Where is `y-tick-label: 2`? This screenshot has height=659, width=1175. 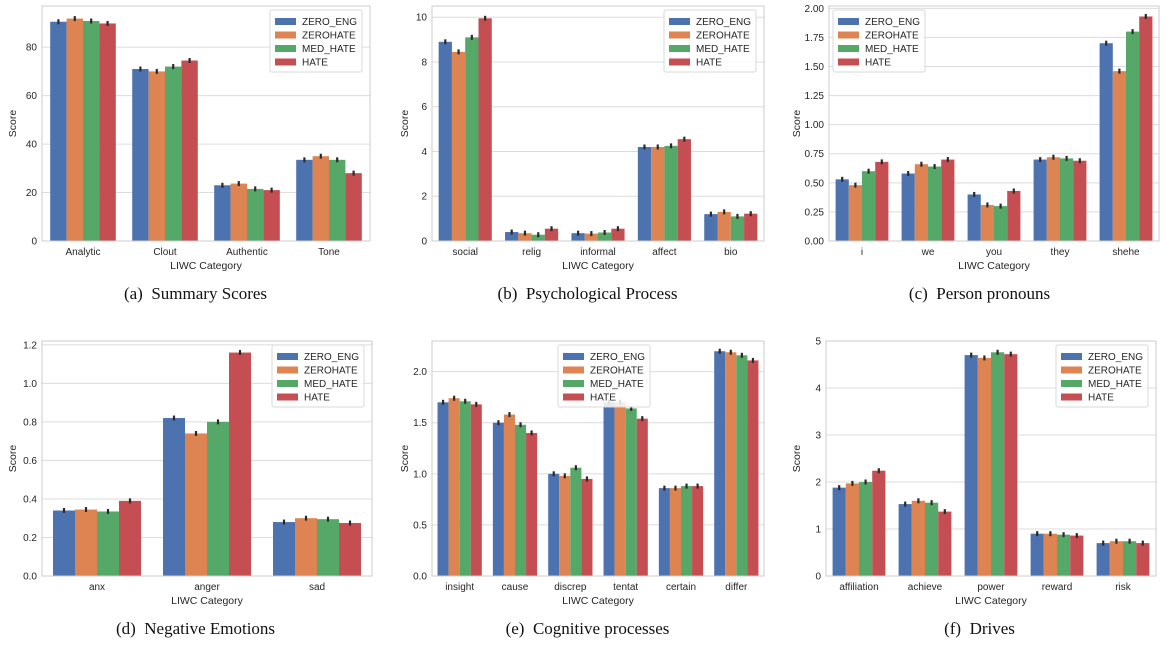
y-tick-label: 2 is located at coordinates (424, 197).